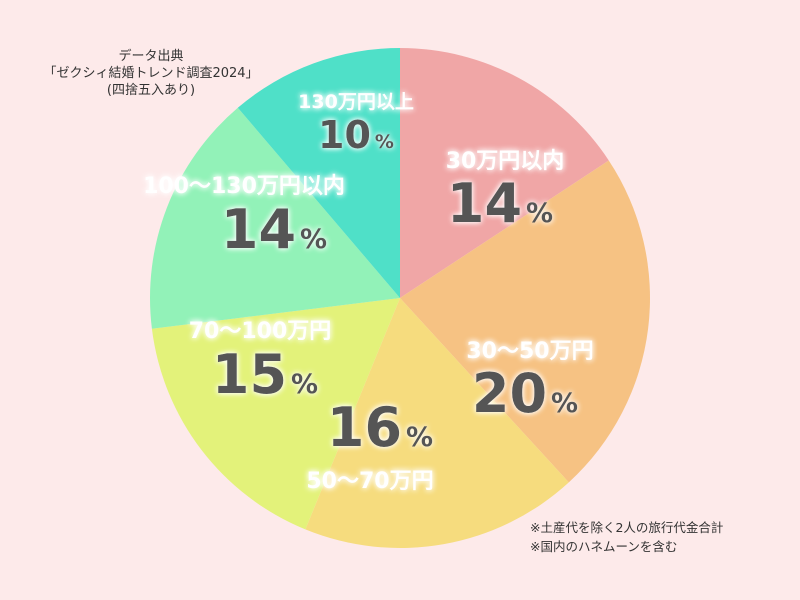  Describe the element at coordinates (356, 102) in the screenshot. I see `slice-category-label: 130万円以上` at that location.